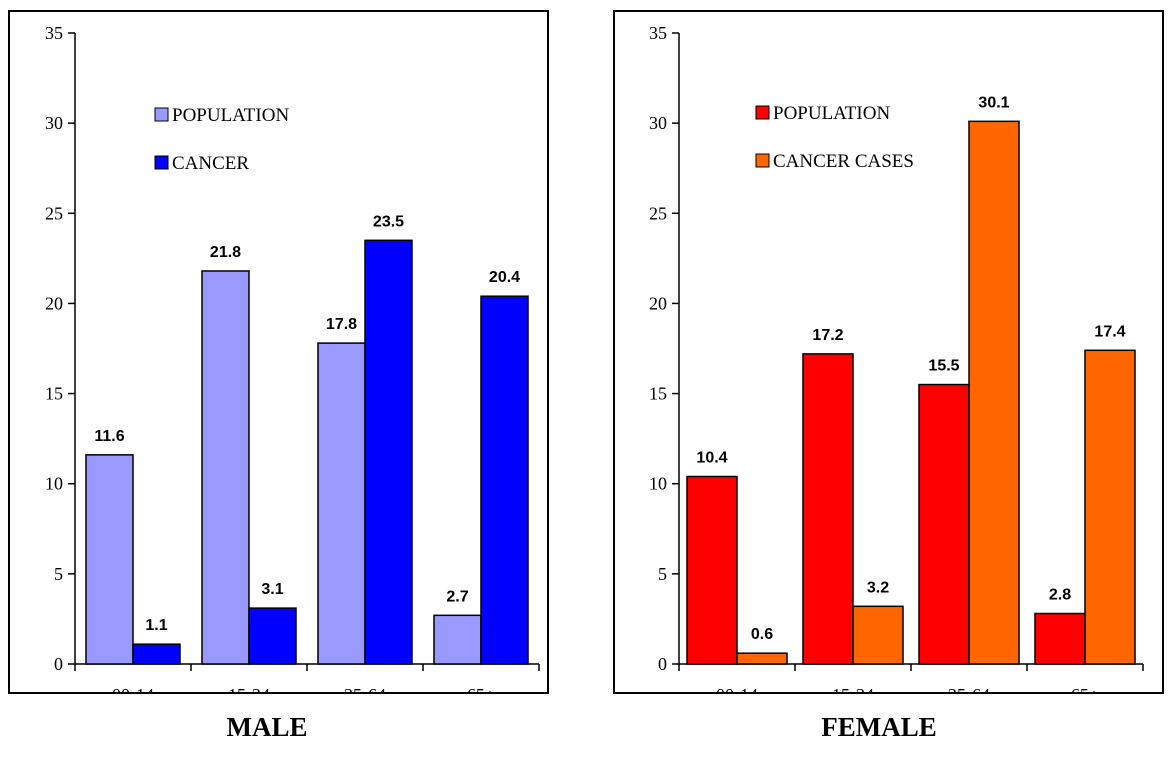  What do you see at coordinates (210, 163) in the screenshot?
I see `legend-label: CANCER` at bounding box center [210, 163].